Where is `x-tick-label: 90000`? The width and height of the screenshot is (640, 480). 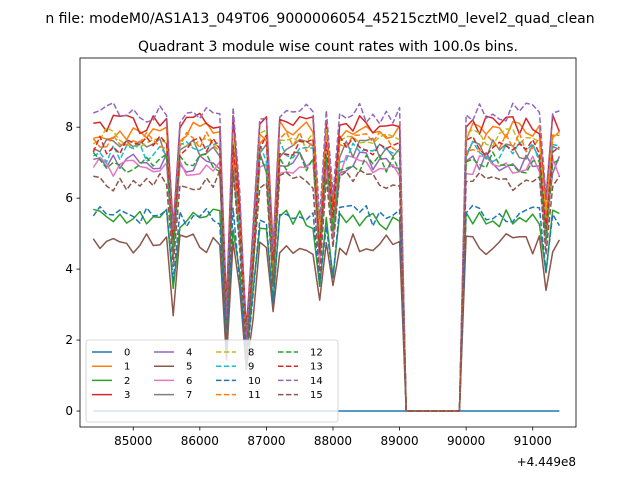
x-tick-label: 90000 is located at coordinates (466, 441).